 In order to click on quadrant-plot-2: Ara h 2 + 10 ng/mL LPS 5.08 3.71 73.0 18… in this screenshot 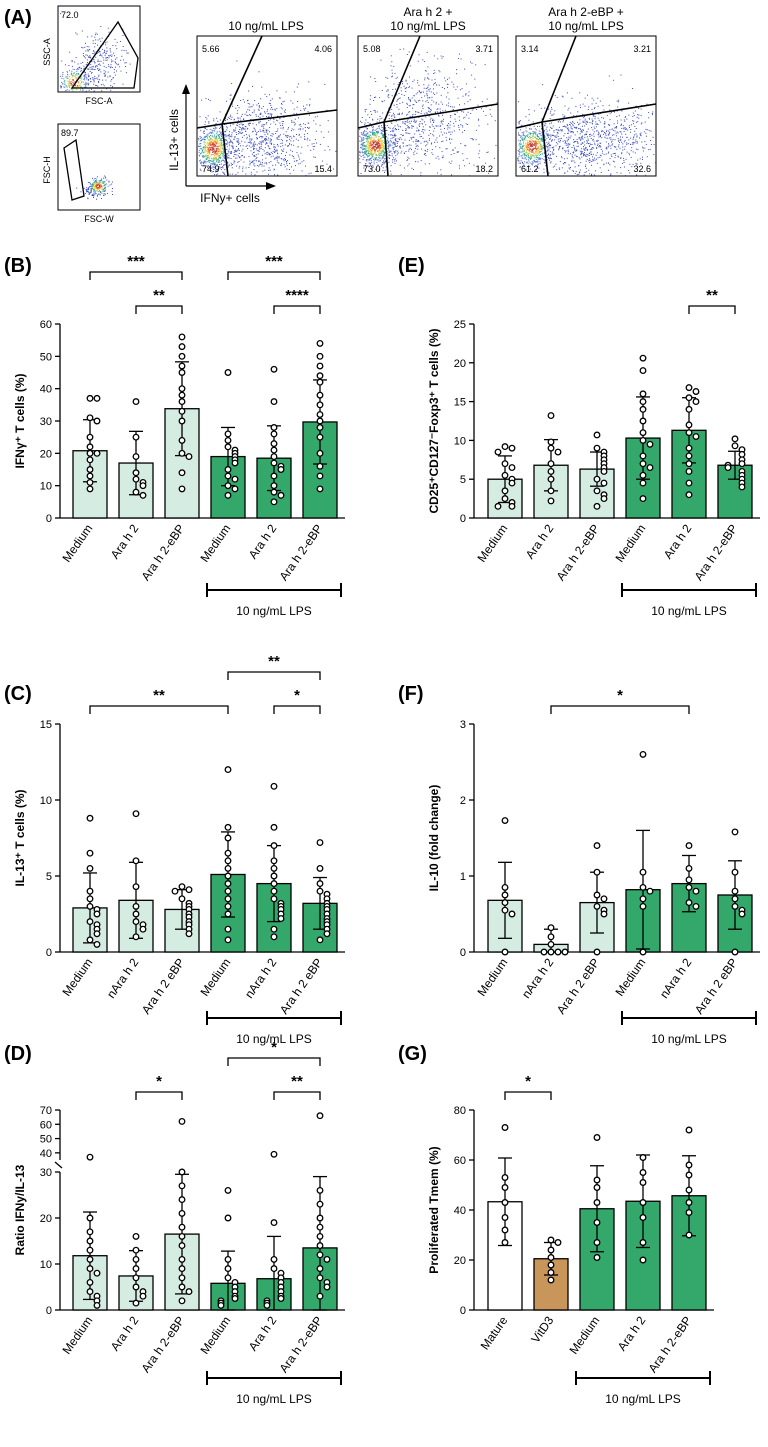, I will do `click(428, 91)`.